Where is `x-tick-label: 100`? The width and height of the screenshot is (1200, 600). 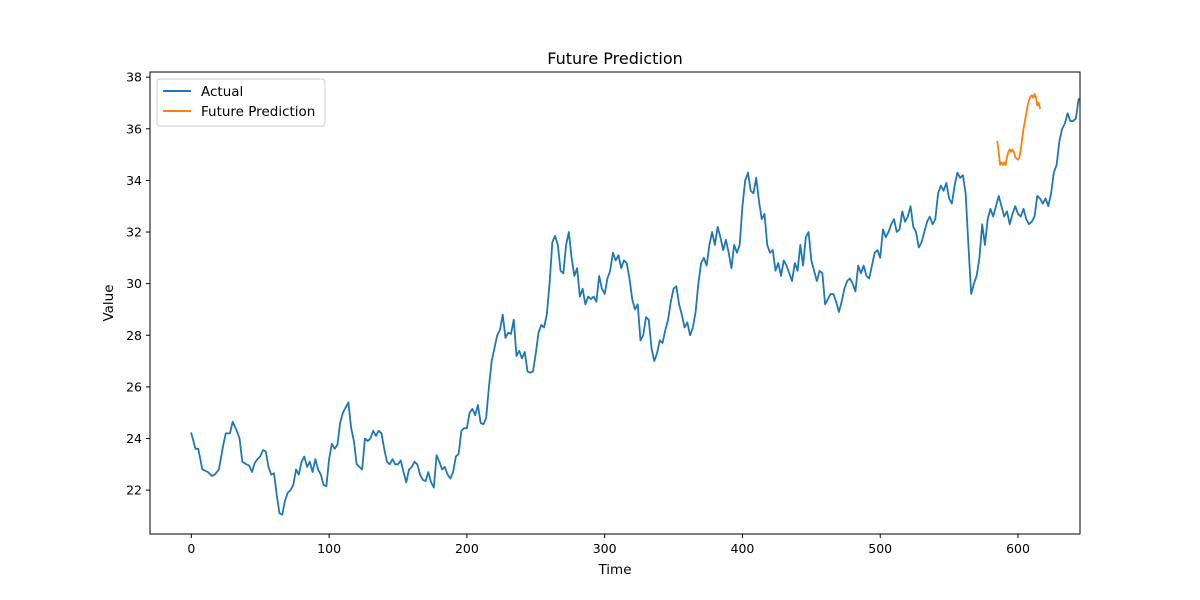 x-tick-label: 100 is located at coordinates (329, 548).